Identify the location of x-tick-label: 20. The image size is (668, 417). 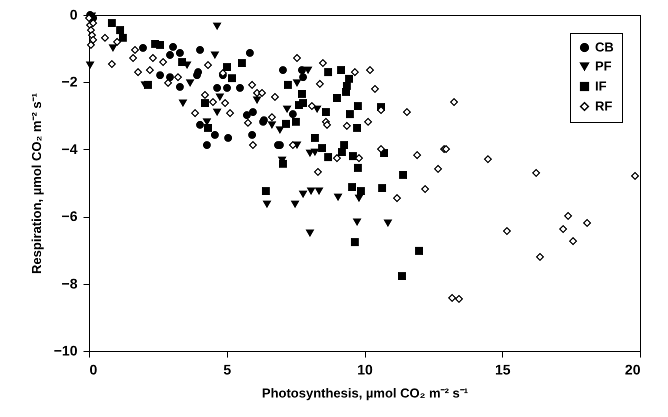
(632, 370).